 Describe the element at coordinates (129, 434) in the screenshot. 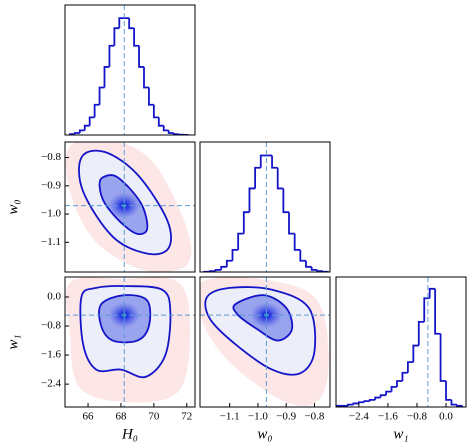

I see `x-axis-label: H₀` at that location.